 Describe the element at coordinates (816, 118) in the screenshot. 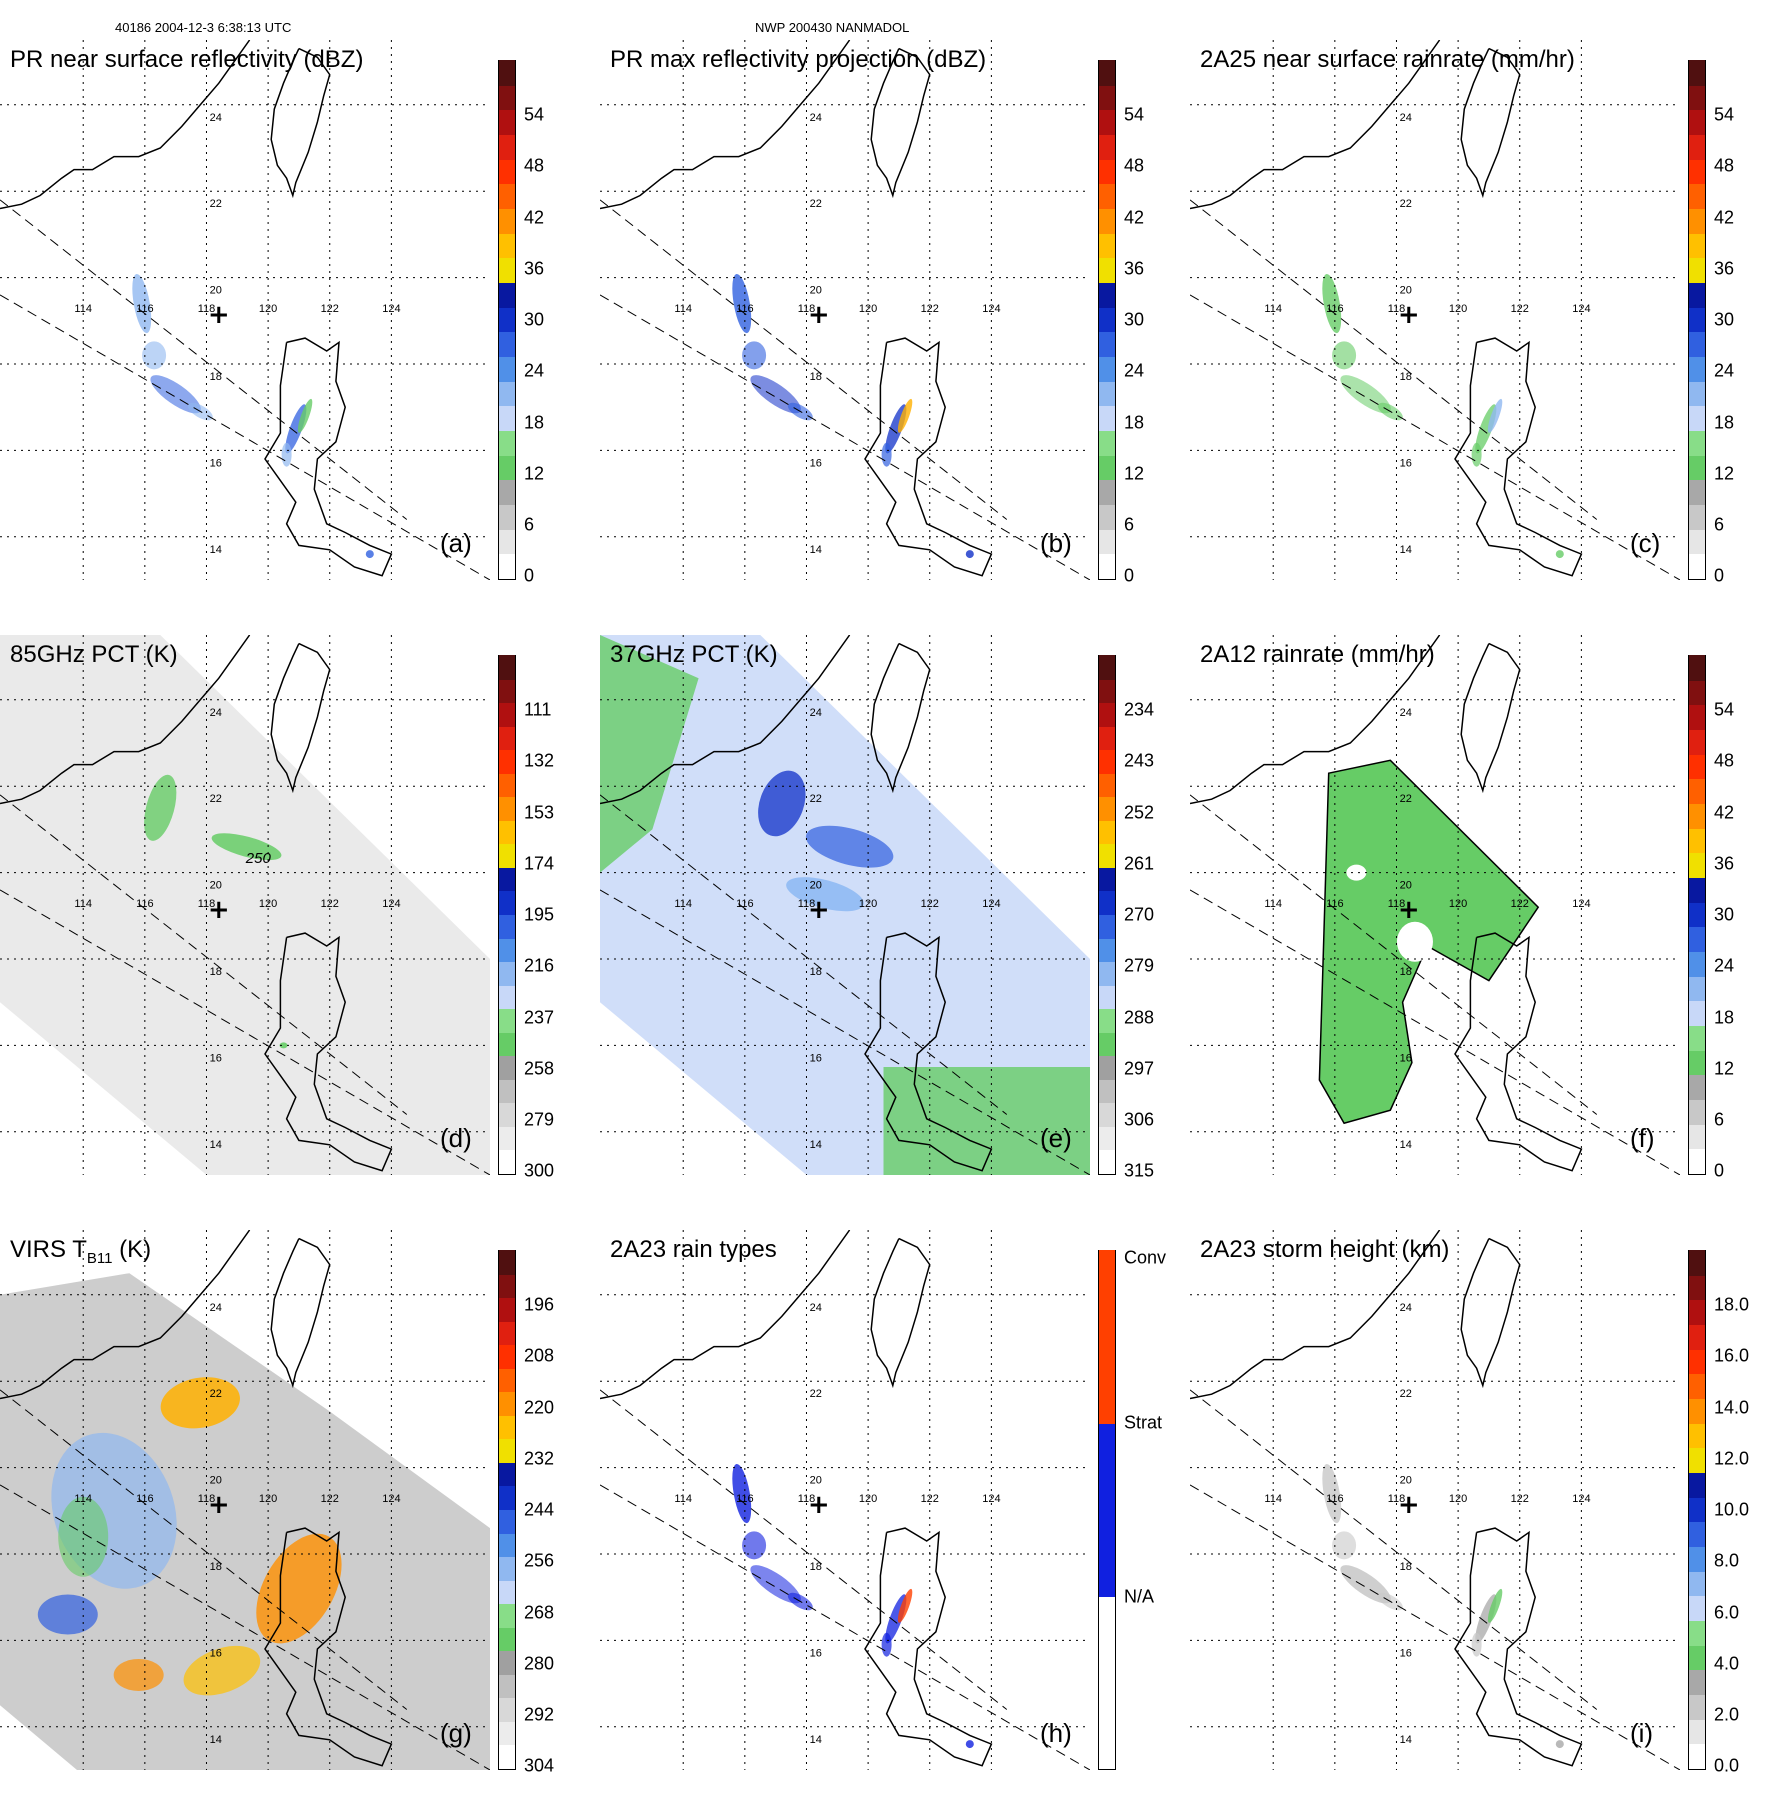

I see `lat-tick-label: 24` at that location.